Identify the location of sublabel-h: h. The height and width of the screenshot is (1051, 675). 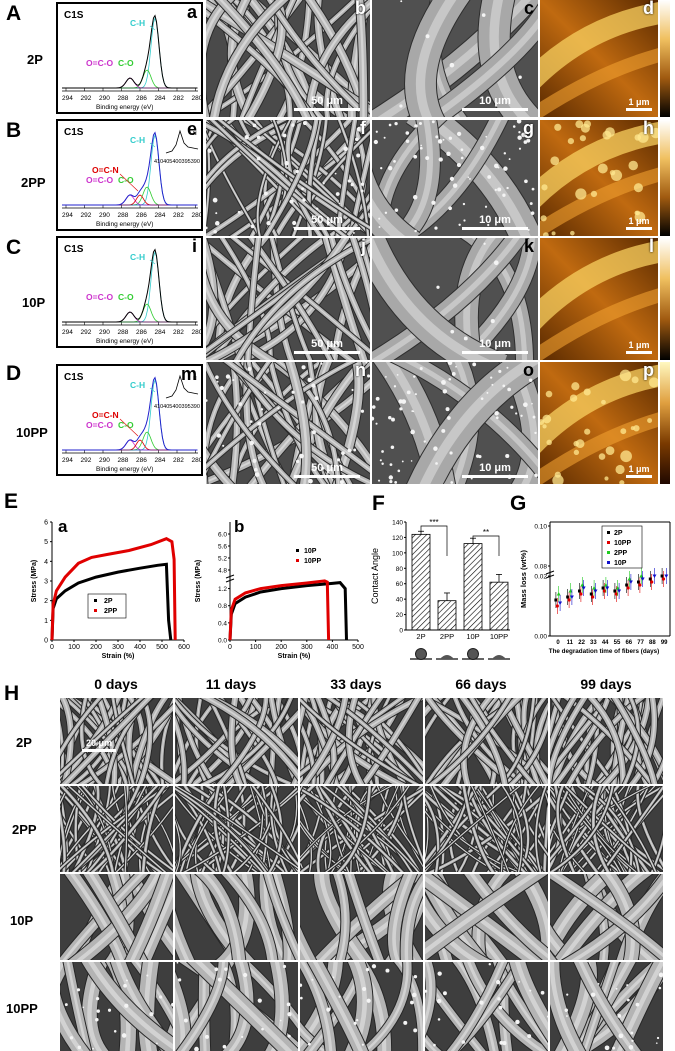
(648, 129).